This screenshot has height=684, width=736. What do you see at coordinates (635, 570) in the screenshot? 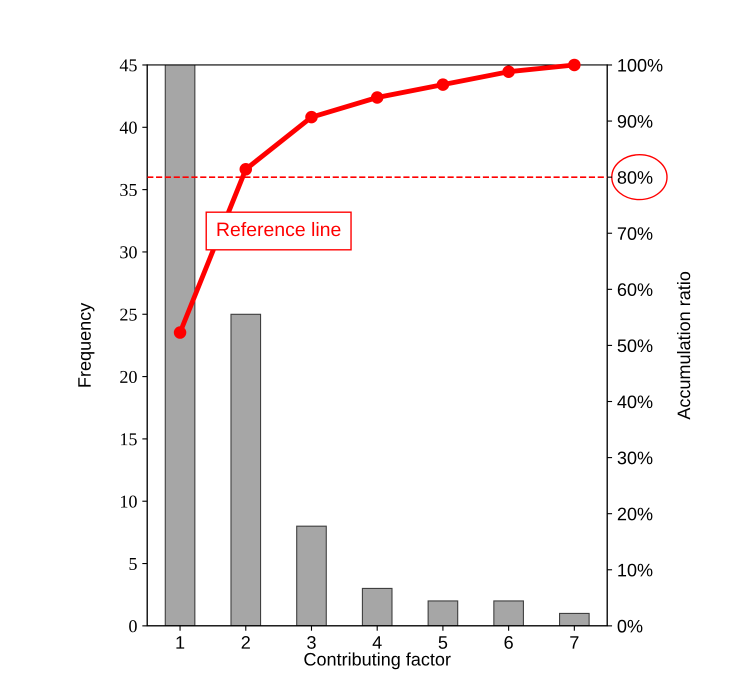
I see `y2-tick-label: 10%` at bounding box center [635, 570].